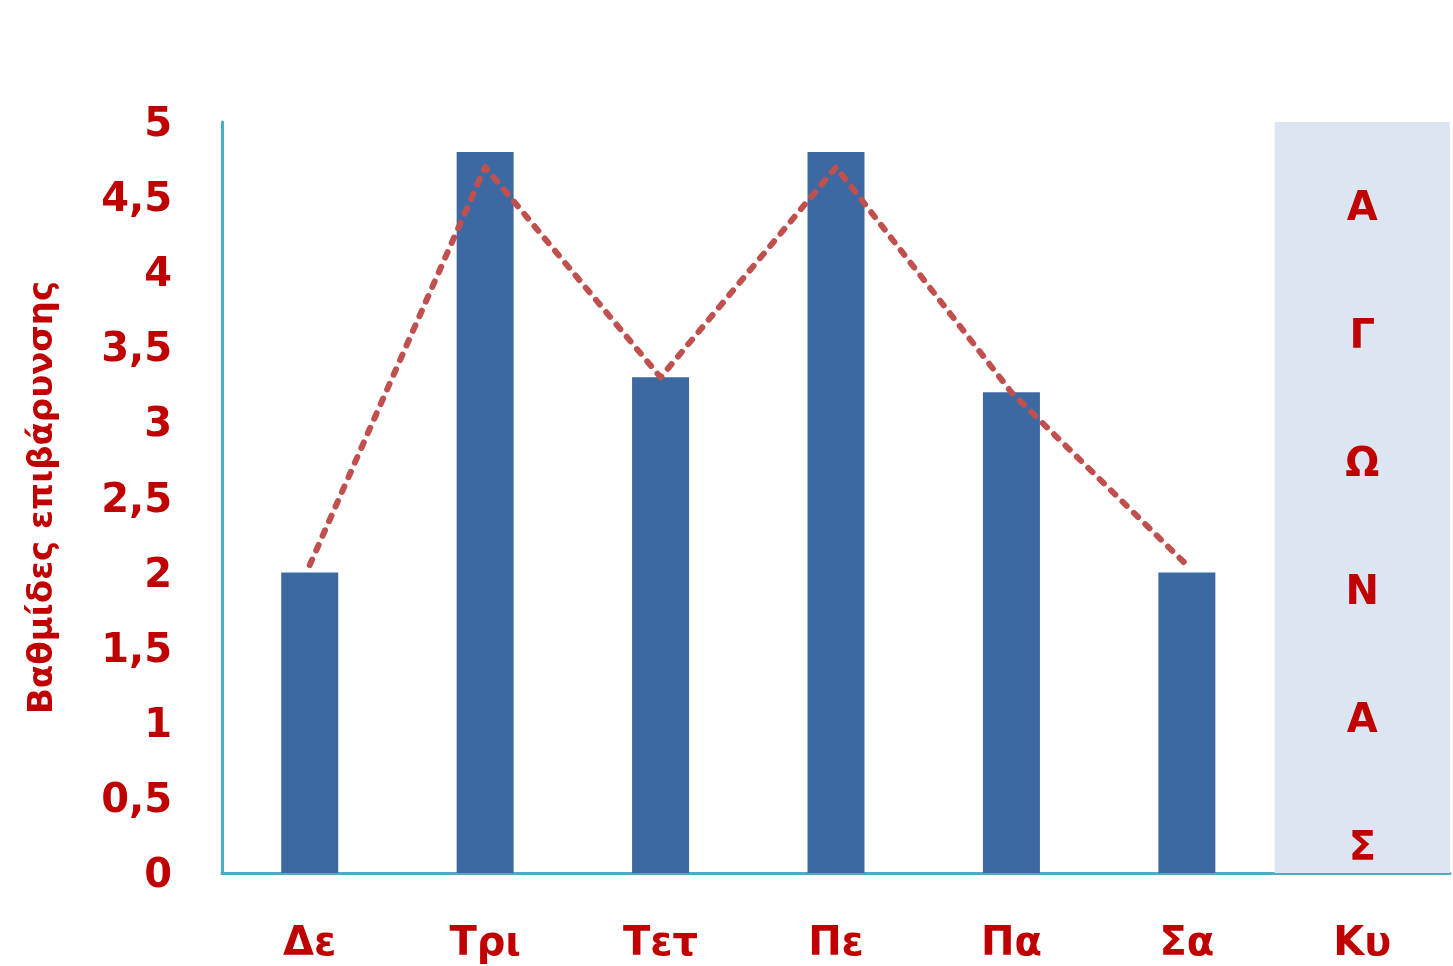 The width and height of the screenshot is (1453, 966). What do you see at coordinates (158, 422) in the screenshot?
I see `y-tick-label: 3` at bounding box center [158, 422].